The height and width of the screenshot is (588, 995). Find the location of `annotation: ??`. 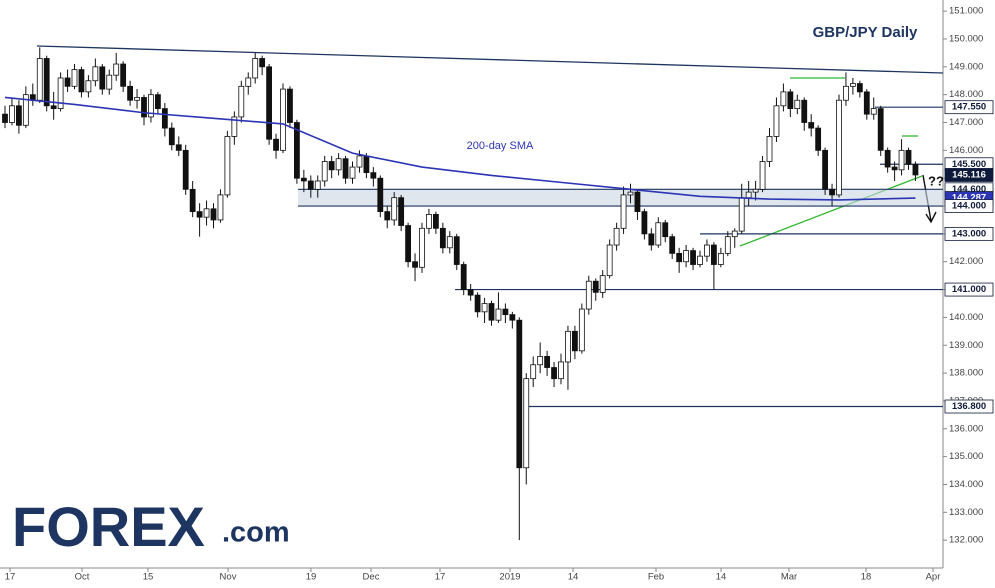

annotation: ?? is located at coordinates (936, 180).